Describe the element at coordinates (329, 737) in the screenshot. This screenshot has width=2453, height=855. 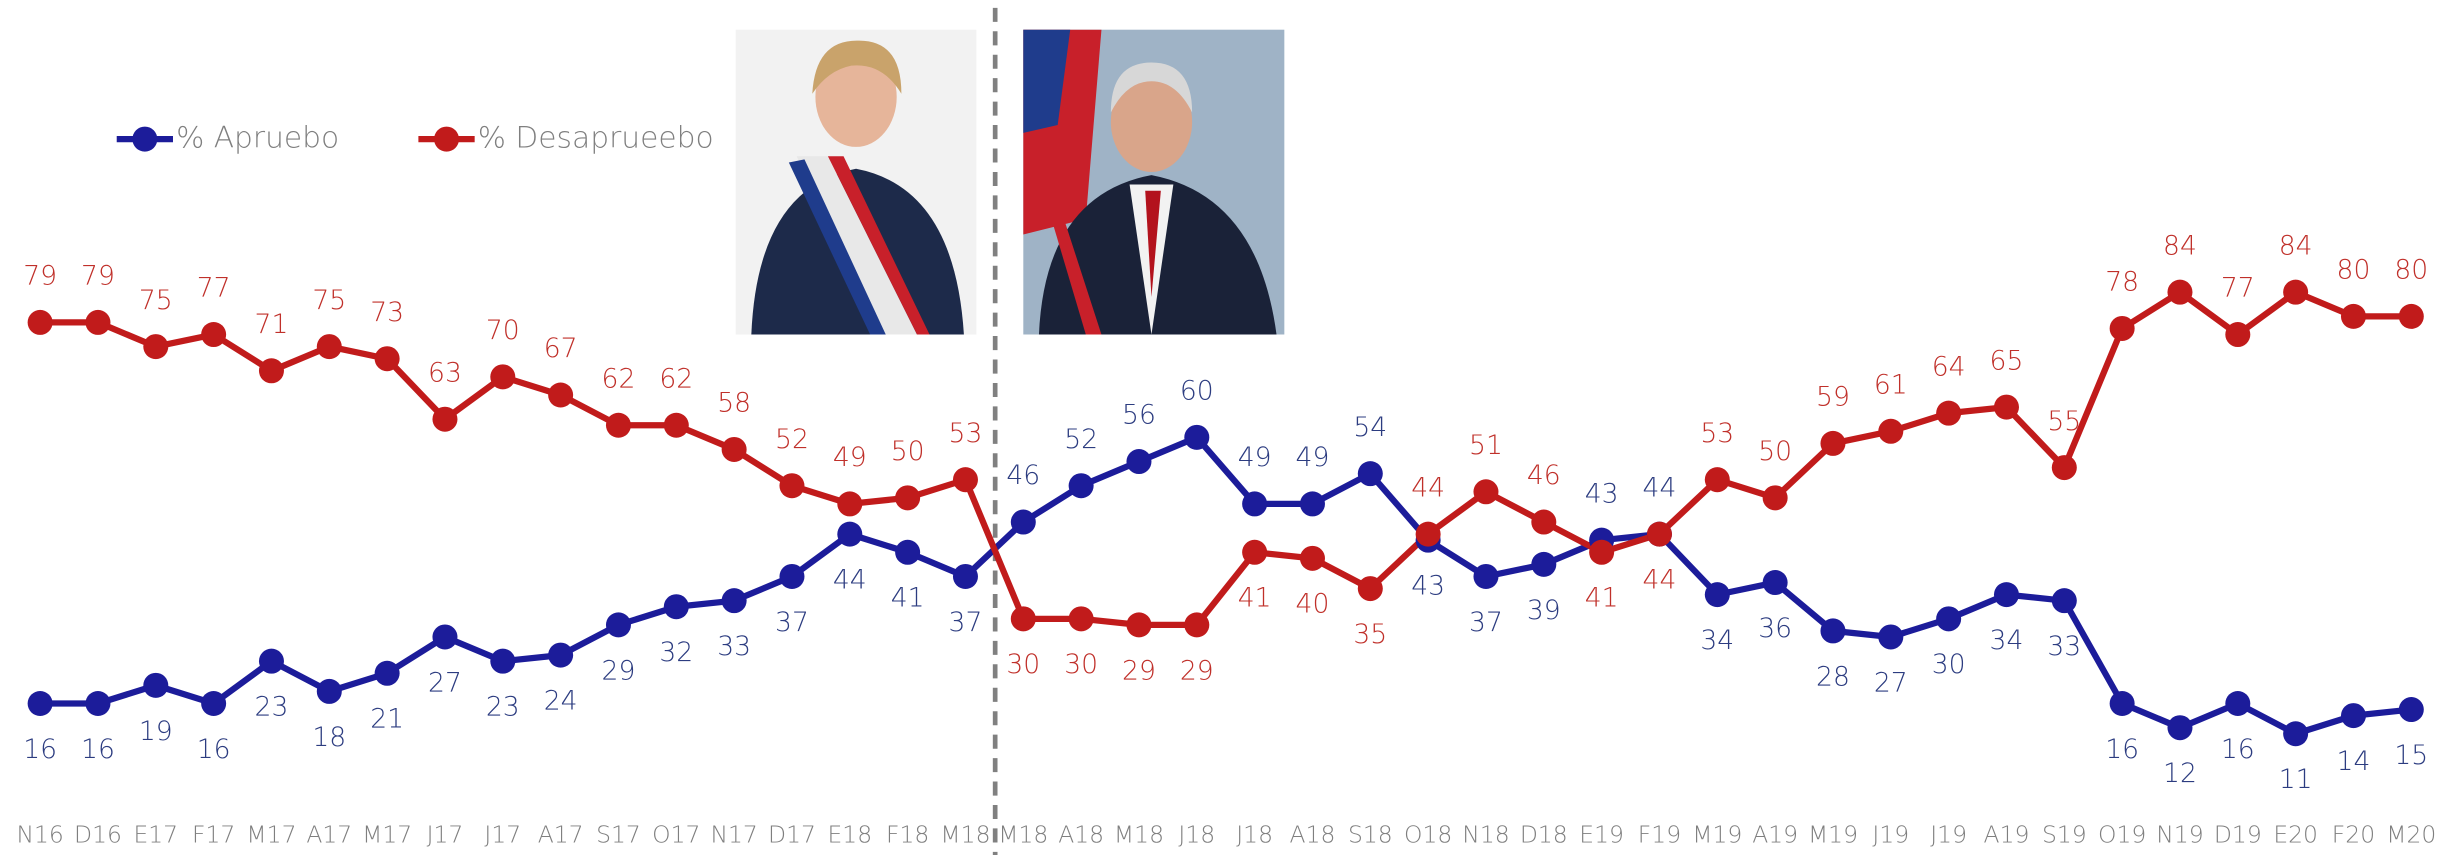
I see `data-label: 18` at that location.